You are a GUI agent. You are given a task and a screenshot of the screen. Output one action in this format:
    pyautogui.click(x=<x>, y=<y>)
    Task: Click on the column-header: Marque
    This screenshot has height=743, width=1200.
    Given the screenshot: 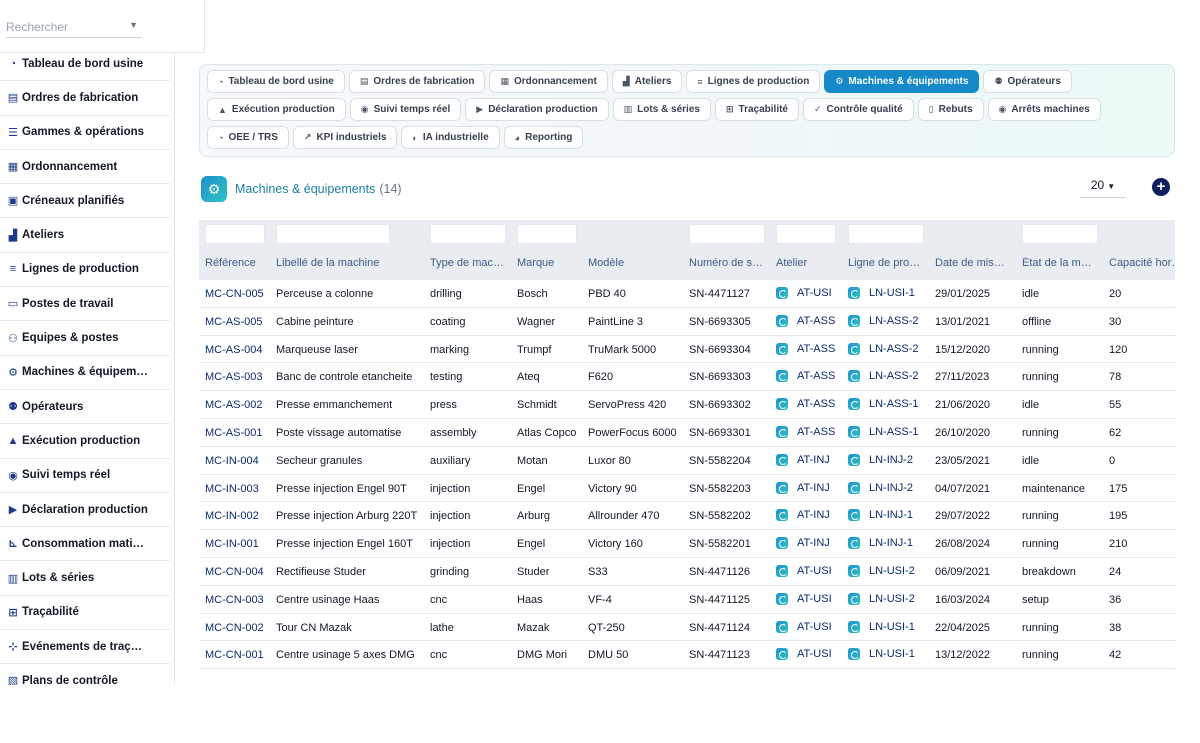 What is the action you would take?
    pyautogui.click(x=536, y=263)
    